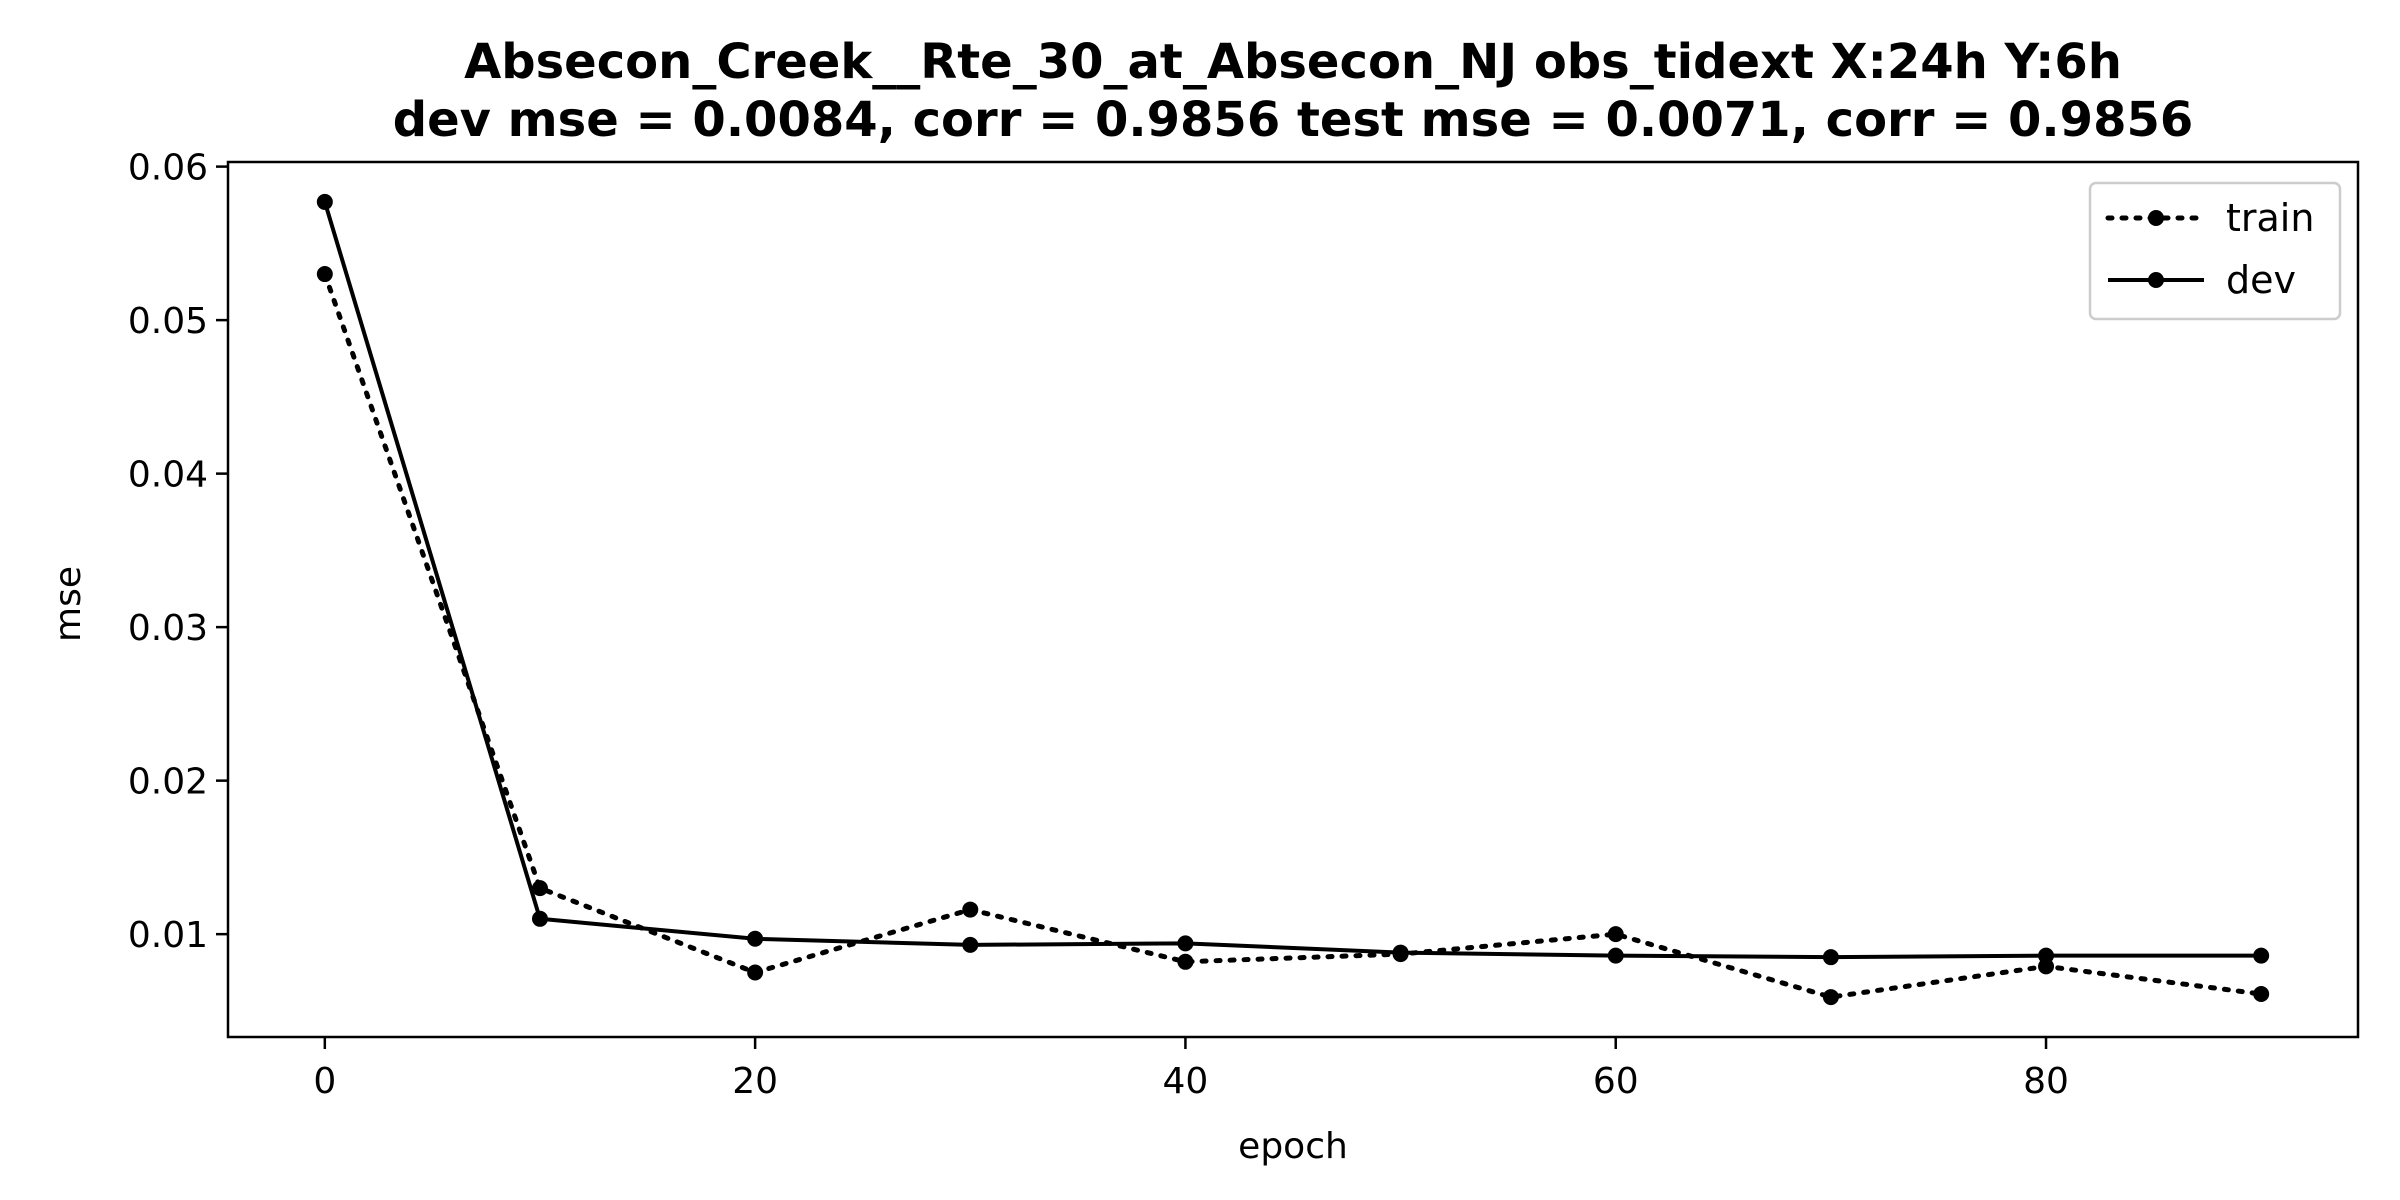  What do you see at coordinates (324, 1081) in the screenshot?
I see `x-tick-label: 0` at bounding box center [324, 1081].